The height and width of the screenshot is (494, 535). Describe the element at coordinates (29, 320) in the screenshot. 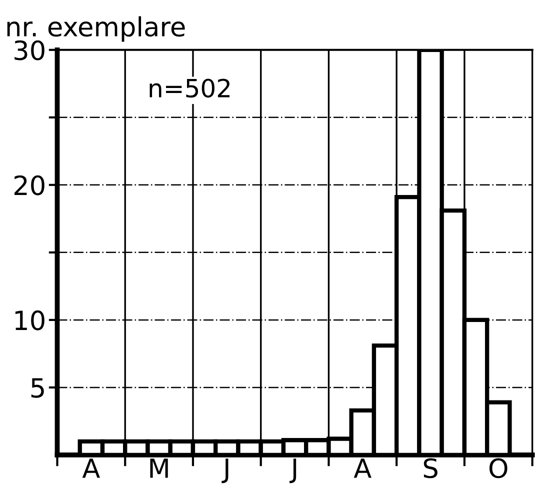

I see `y-tick-label: 10` at that location.